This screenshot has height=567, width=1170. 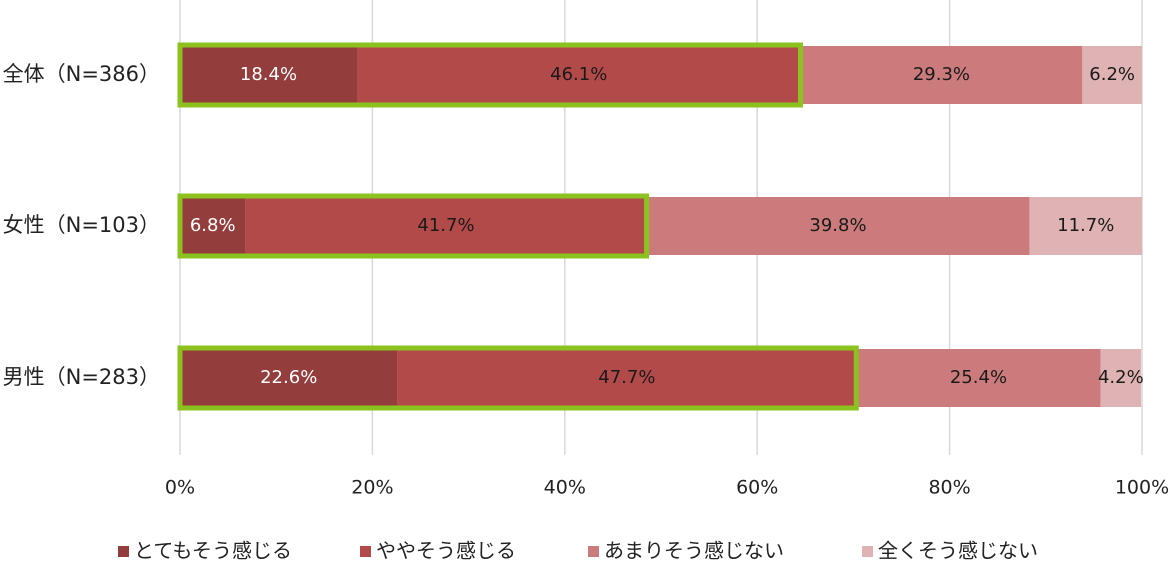 I want to click on x-tick-label: 0%, so click(x=180, y=488).